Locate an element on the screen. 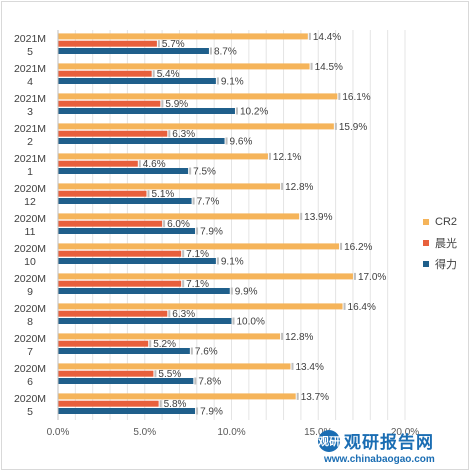 Image resolution: width=472 pixels, height=473 pixels. x-tick-label: 10.0% is located at coordinates (231, 432).